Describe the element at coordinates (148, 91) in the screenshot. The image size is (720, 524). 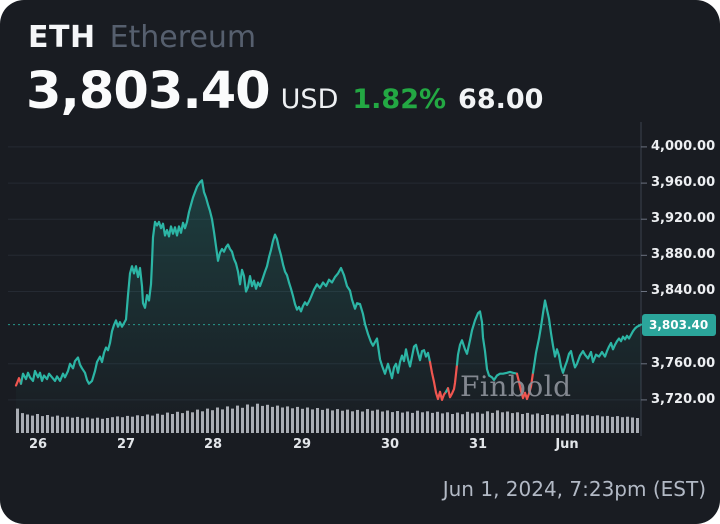
I see `current-price: 3,803.40` at that location.